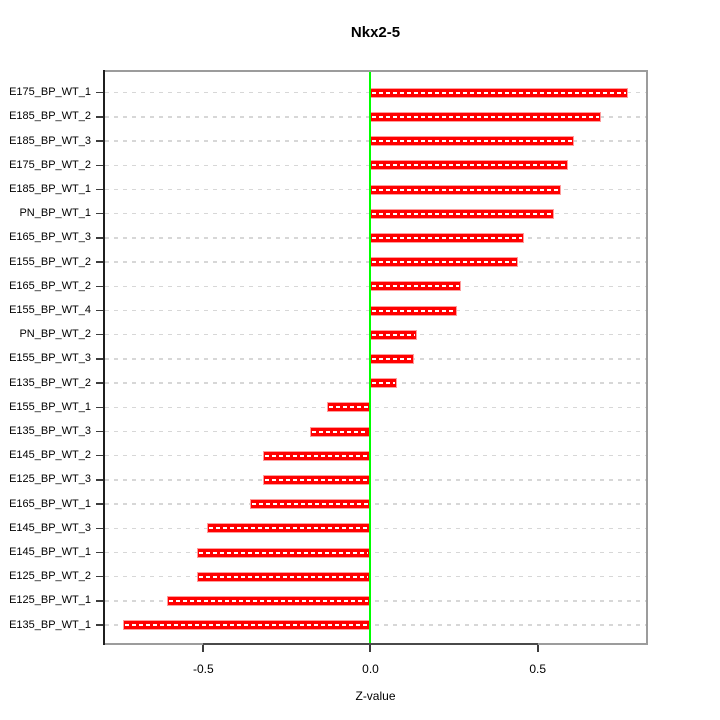  I want to click on y-axis-line, so click(104, 357).